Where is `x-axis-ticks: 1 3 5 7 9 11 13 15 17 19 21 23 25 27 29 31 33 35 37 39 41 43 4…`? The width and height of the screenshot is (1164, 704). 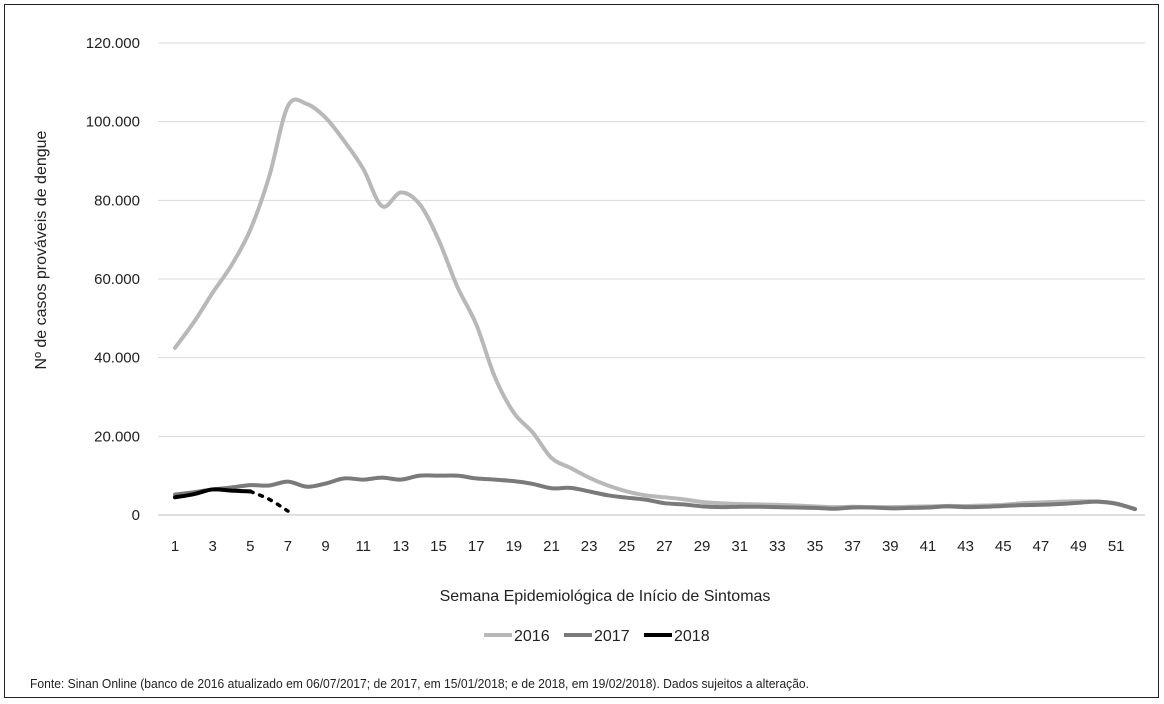
x-axis-ticks: 1 3 5 7 9 11 13 15 17 19 21 23 25 27 29 31 33 35 37 39 41 43 4… is located at coordinates (648, 546).